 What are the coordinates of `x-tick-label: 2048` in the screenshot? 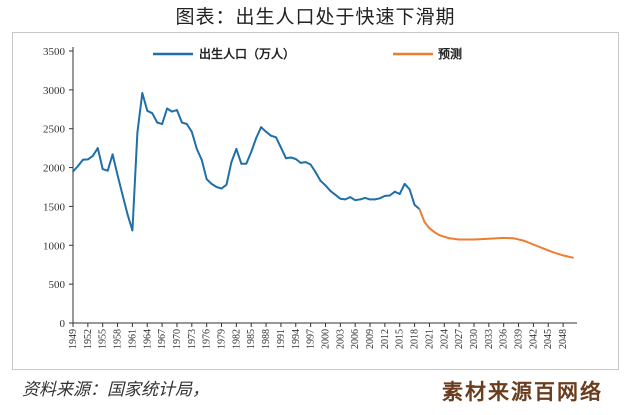 It's located at (563, 339).